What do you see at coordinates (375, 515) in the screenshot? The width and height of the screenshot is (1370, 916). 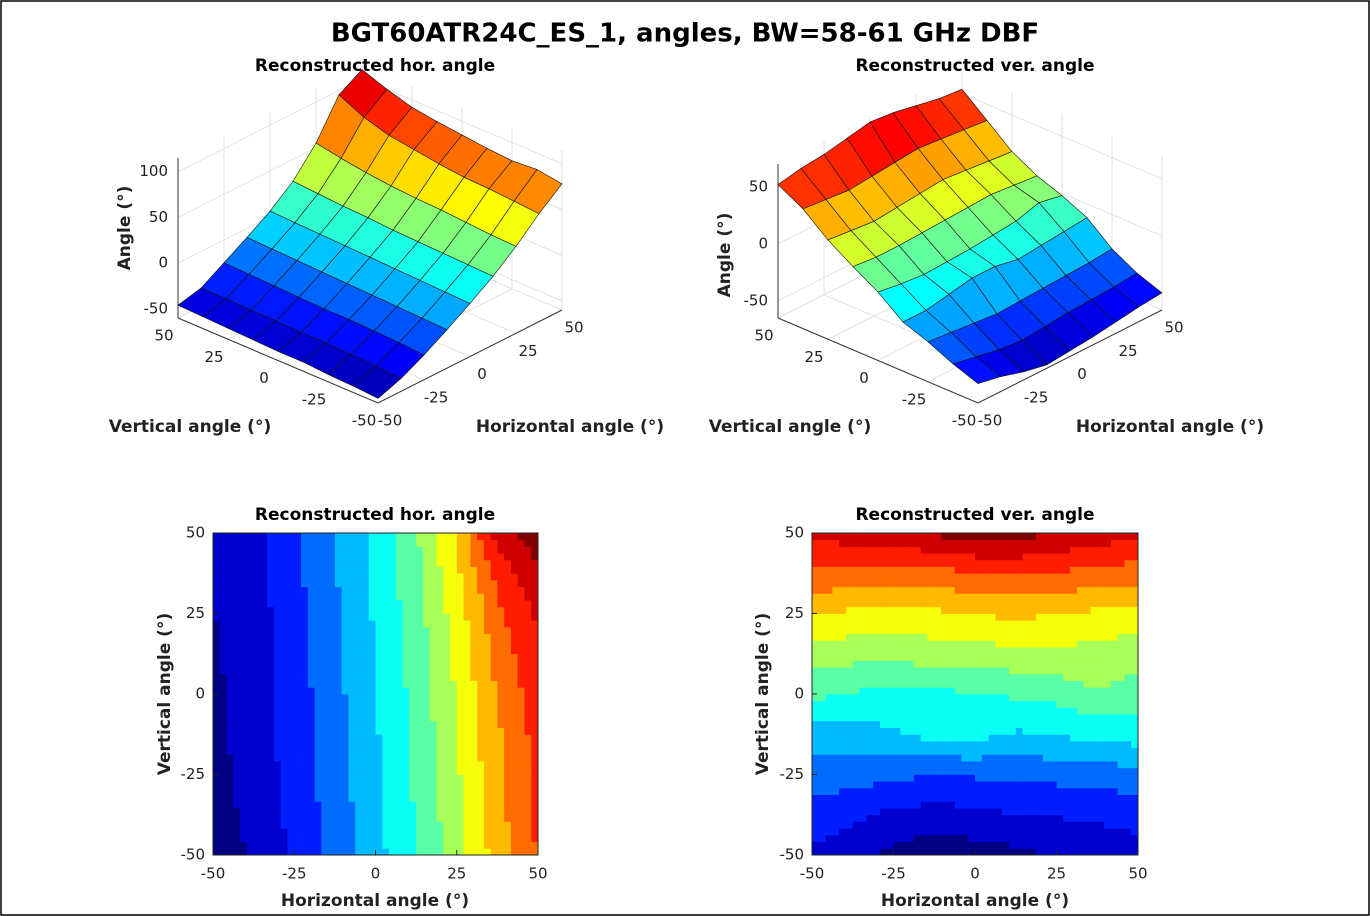 I see `axes-title: Reconstructed hor. angle` at bounding box center [375, 515].